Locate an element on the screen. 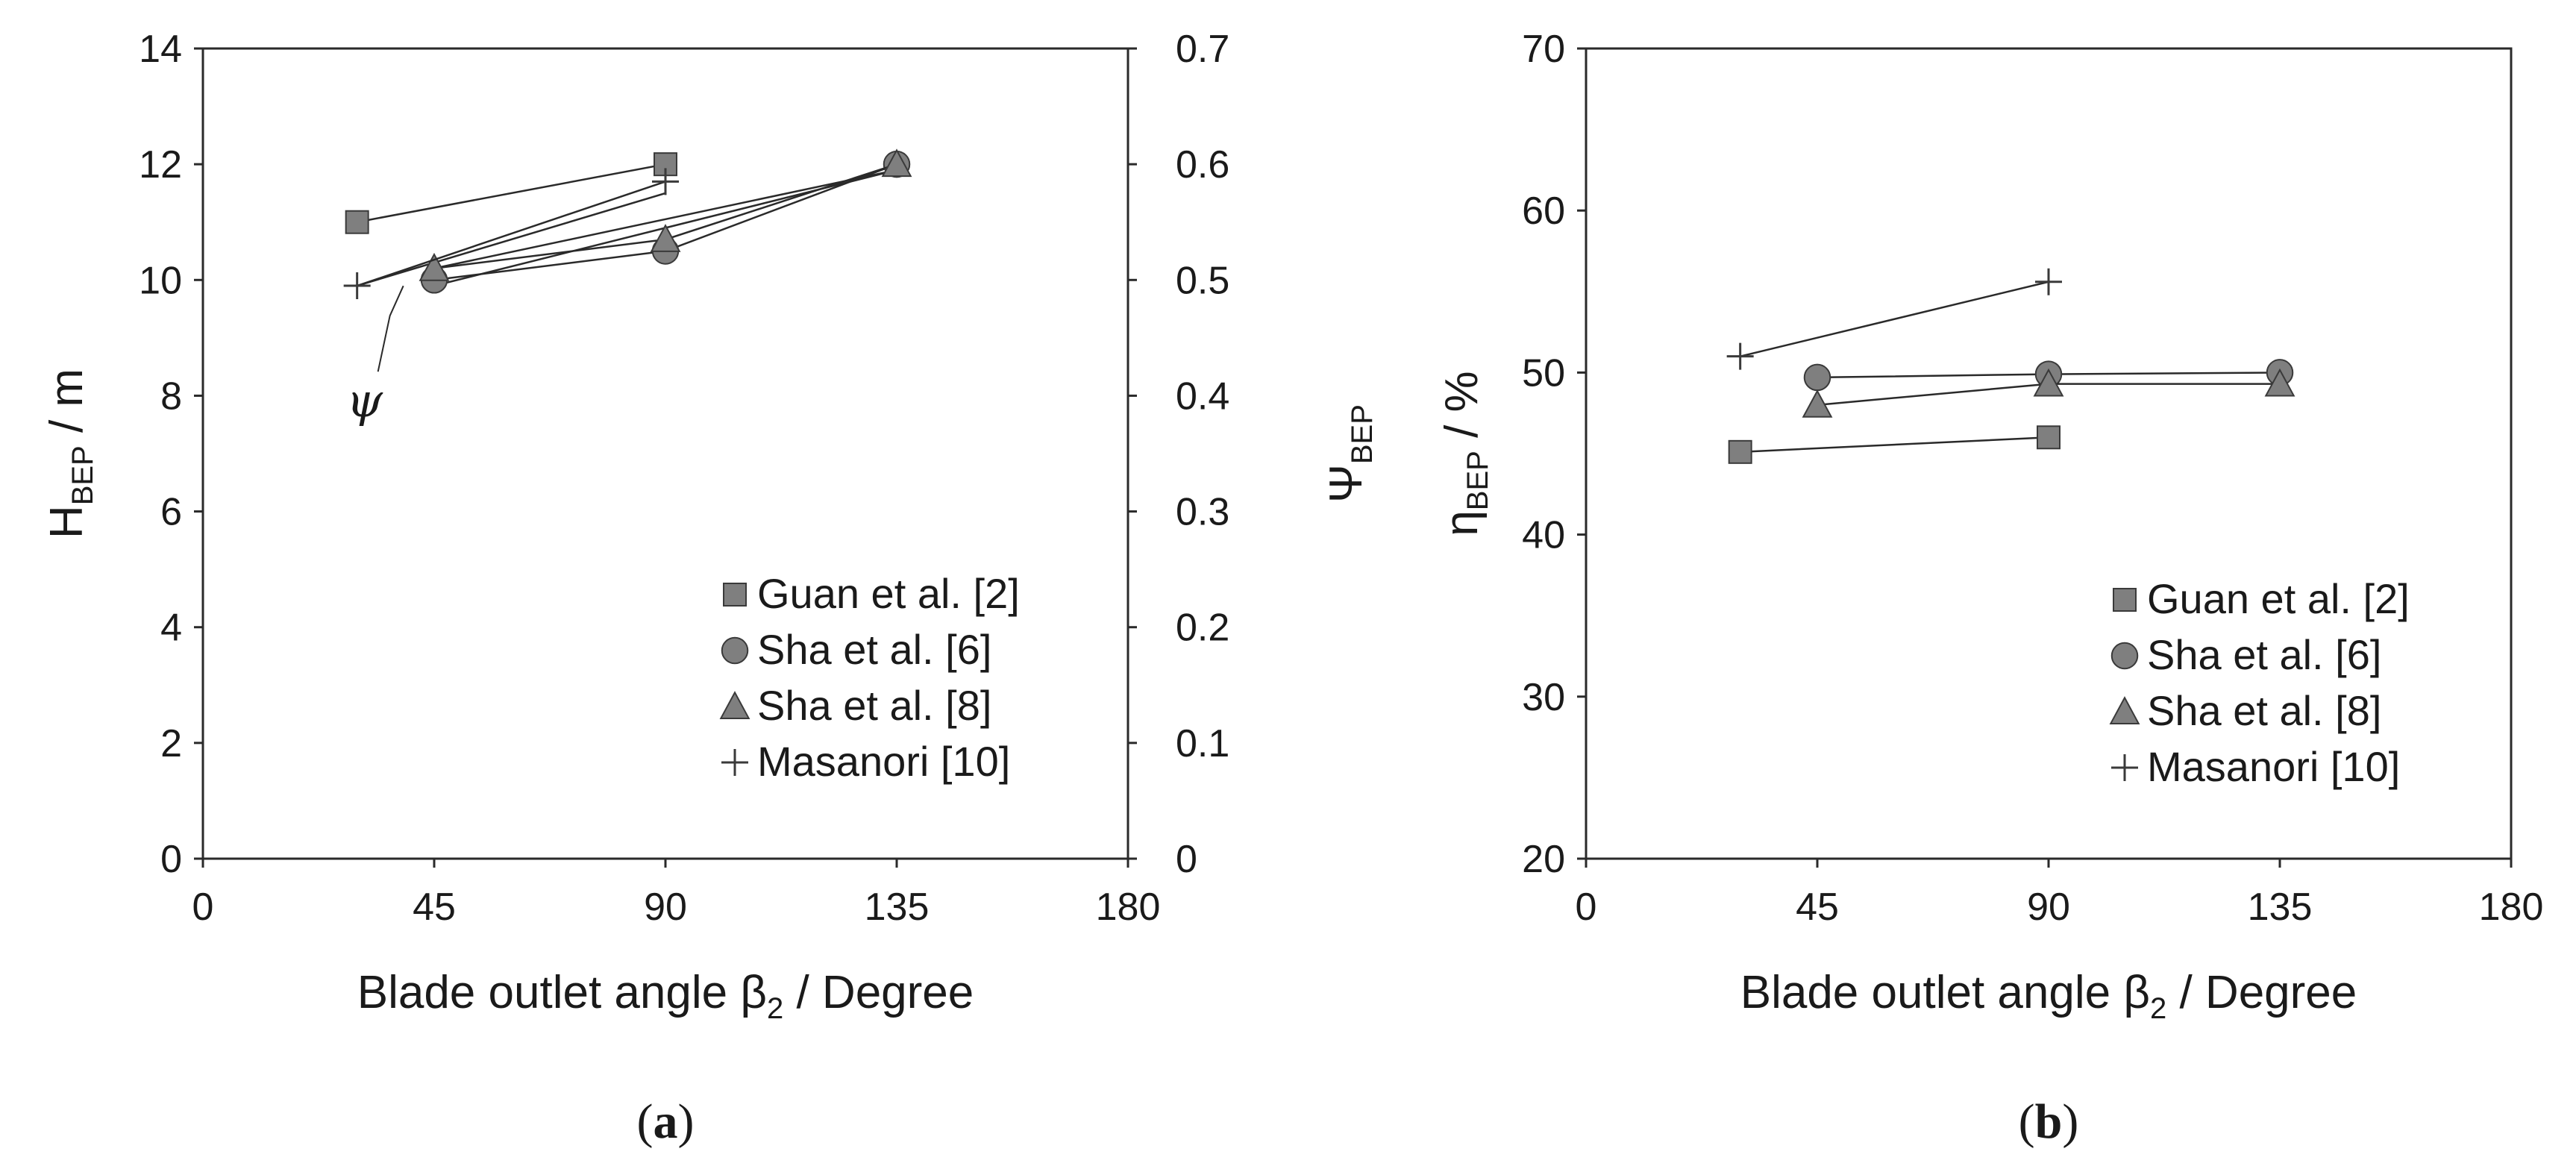 The image size is (2576, 1172). panel-caption: (a) is located at coordinates (666, 1121).